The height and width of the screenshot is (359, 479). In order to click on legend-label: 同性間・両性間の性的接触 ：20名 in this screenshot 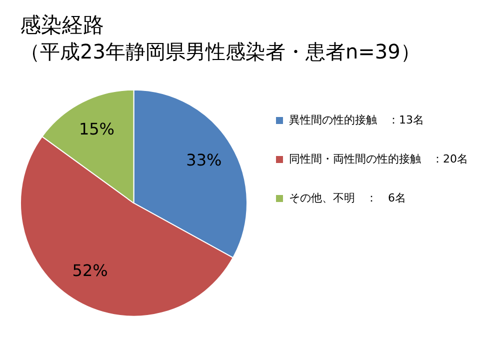, I will do `click(378, 159)`.